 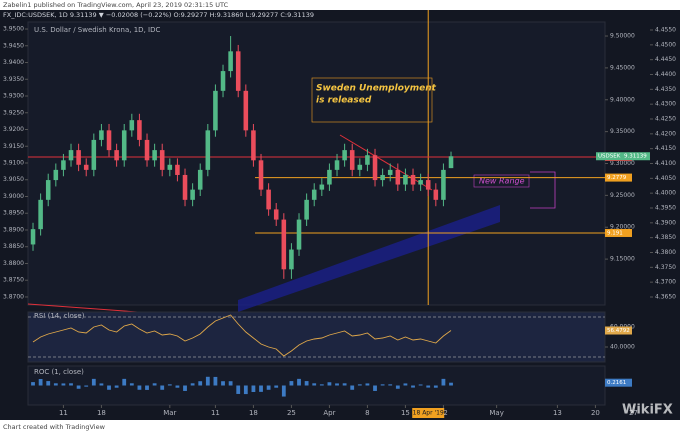 What do you see at coordinates (13, 162) in the screenshot?
I see `left-tick-label: 3.9100` at bounding box center [13, 162].